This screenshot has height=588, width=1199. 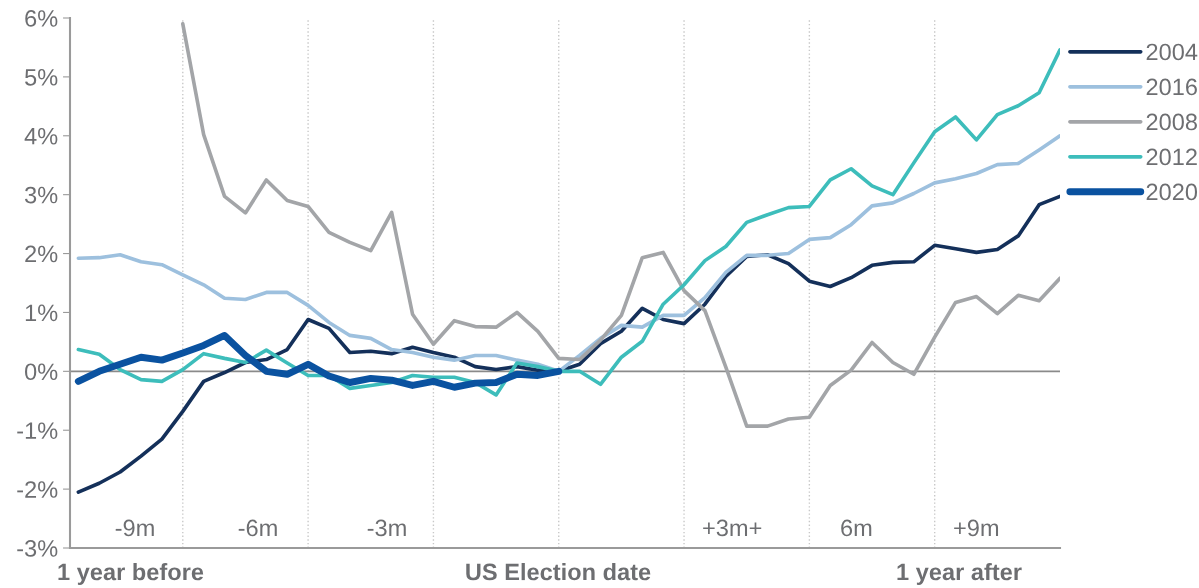 What do you see at coordinates (37, 430) in the screenshot?
I see `y-tick-label: -1%` at bounding box center [37, 430].